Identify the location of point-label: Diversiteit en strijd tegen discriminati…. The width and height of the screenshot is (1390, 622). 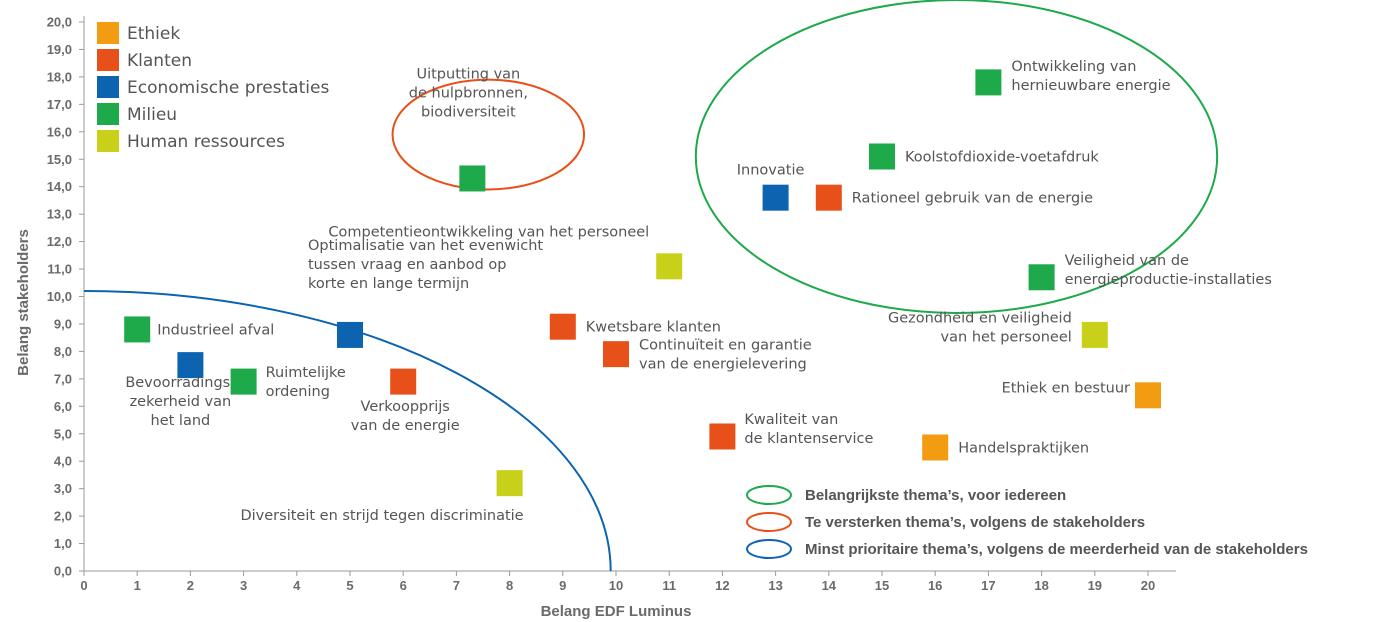
(381, 516).